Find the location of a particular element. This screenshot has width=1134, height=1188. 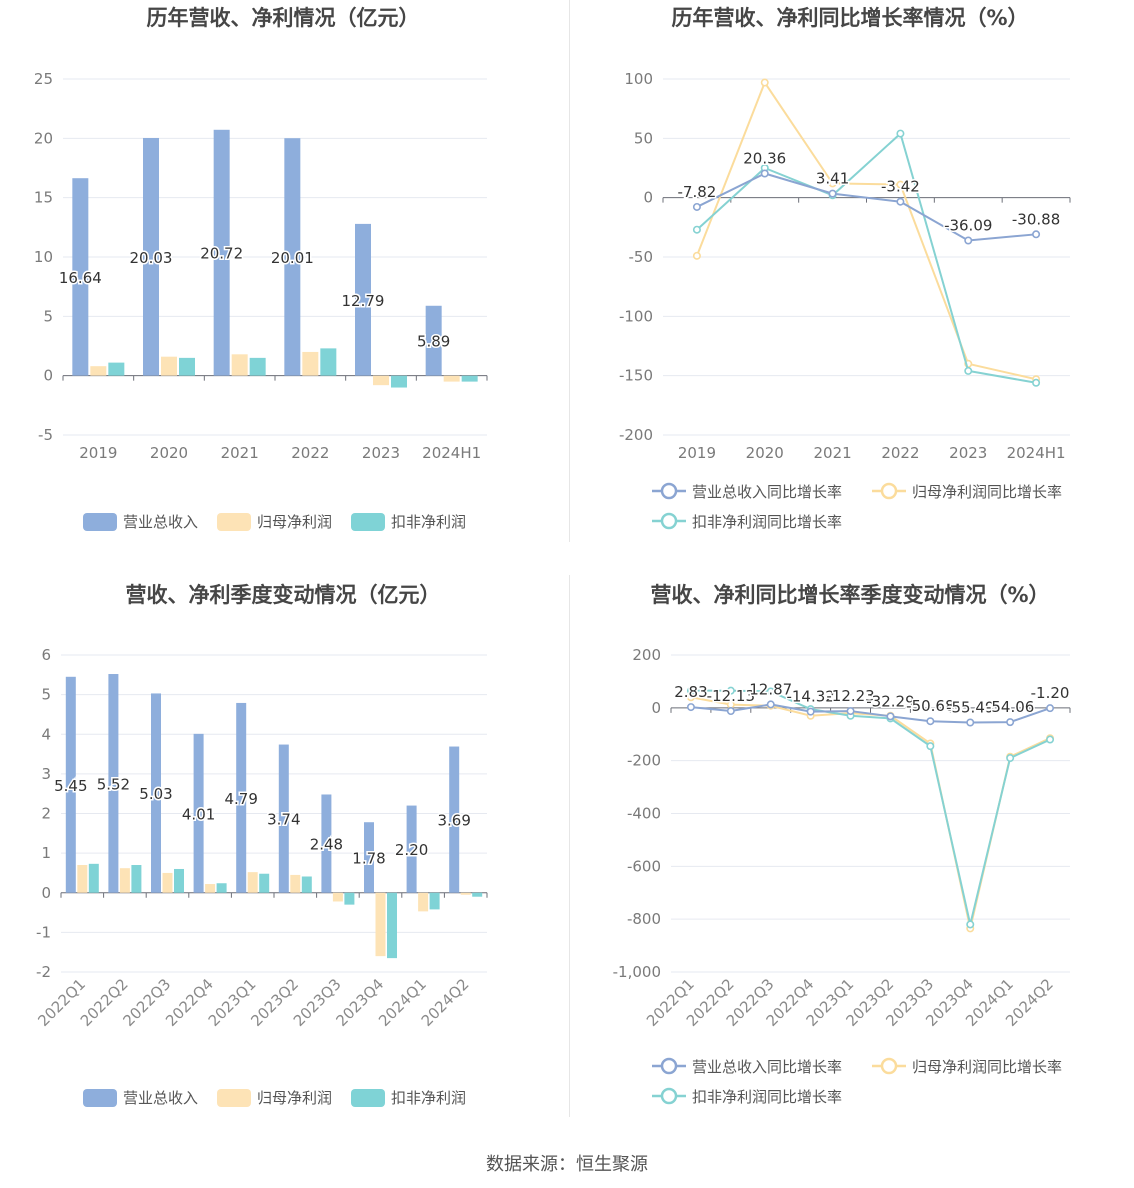

x-tick-label: 2020 is located at coordinates (169, 453).